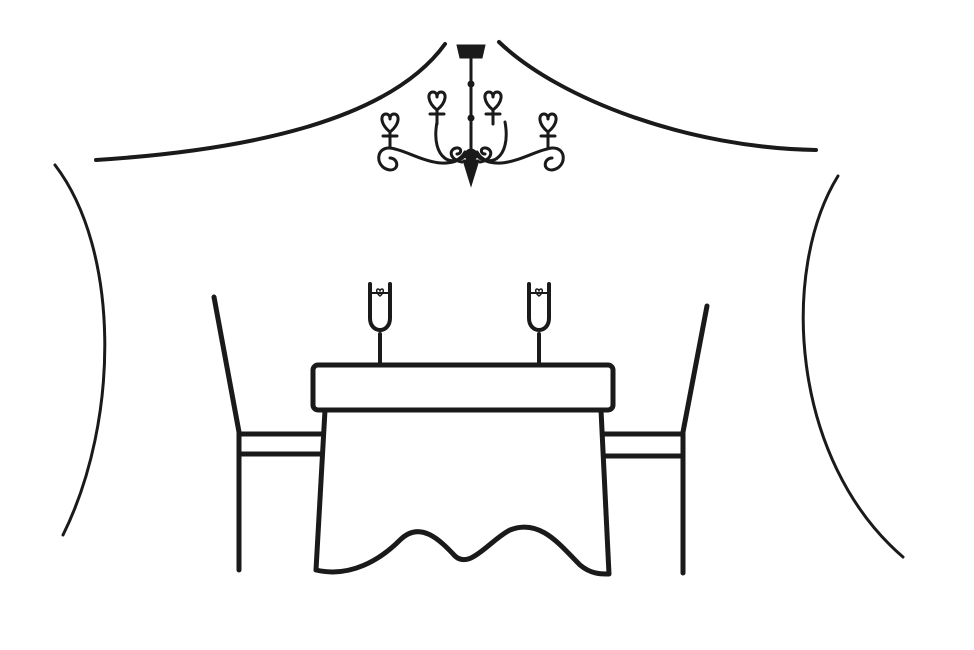 This screenshot has height=650, width=974. Describe the element at coordinates (456, 155) in the screenshot. I see `chandelier-scroll-left` at that location.